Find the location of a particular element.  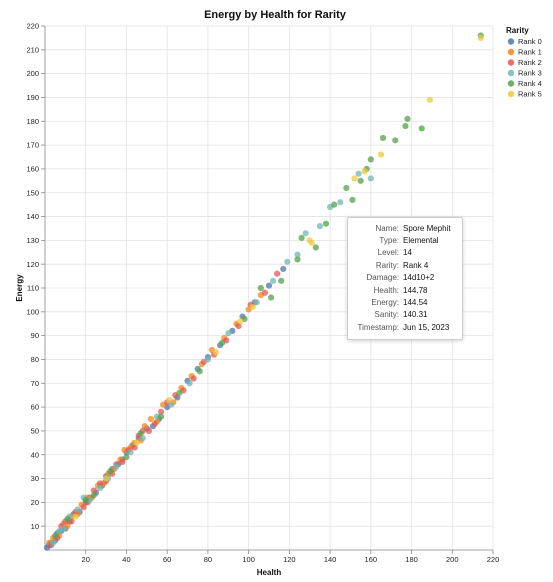

legend-label: Rank 1 is located at coordinates (530, 52).